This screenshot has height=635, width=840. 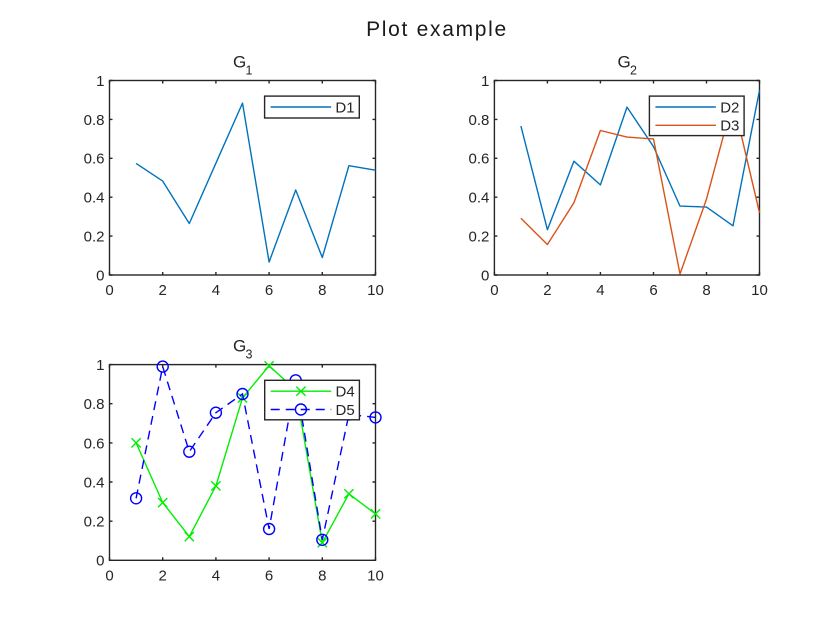 I want to click on svg-text: D2, so click(x=729, y=107).